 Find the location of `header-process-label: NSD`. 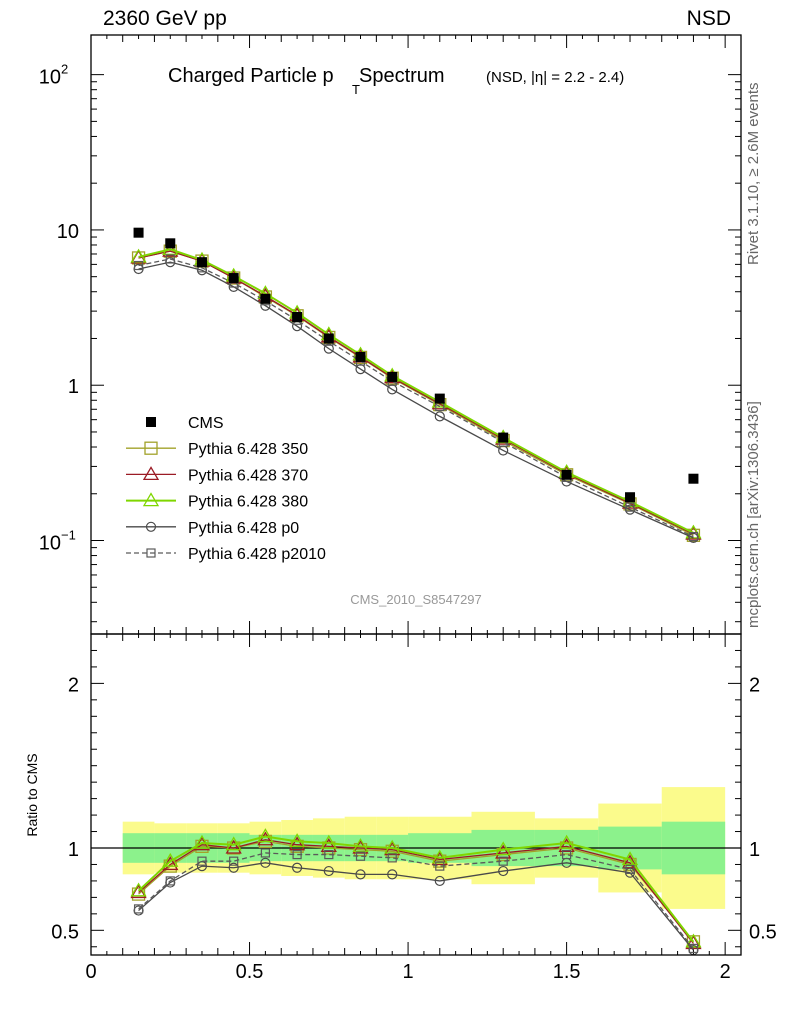

header-process-label: NSD is located at coordinates (708, 18).